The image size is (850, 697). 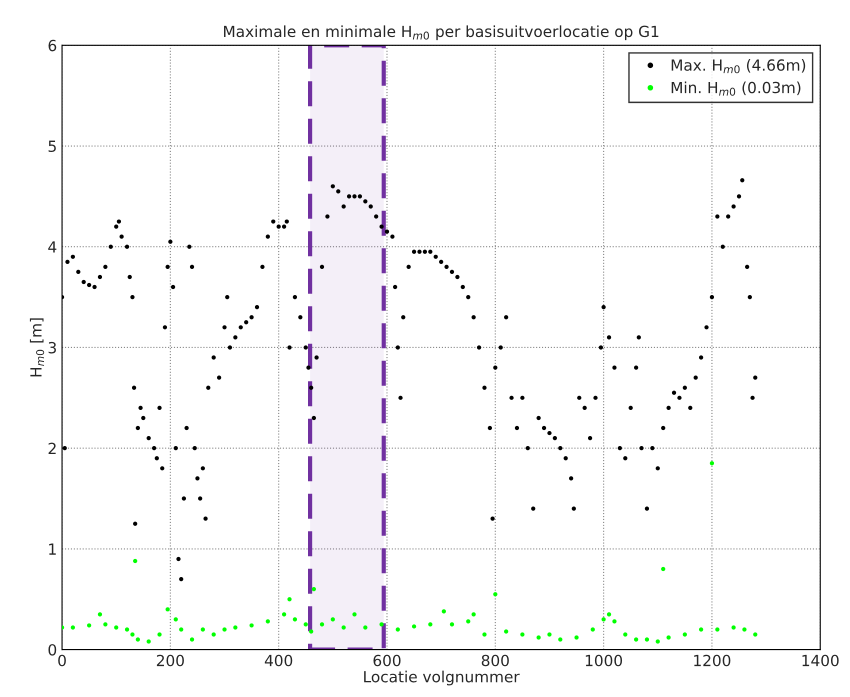 What do you see at coordinates (52, 549) in the screenshot?
I see `y-tick-label: 1` at bounding box center [52, 549].